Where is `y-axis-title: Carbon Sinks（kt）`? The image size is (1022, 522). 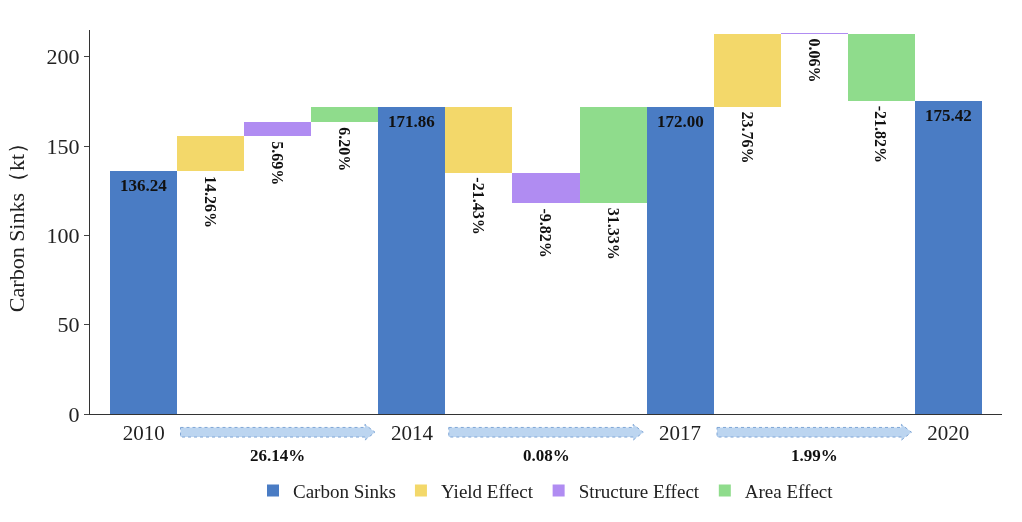
y-axis-title: Carbon Sinks（kt） is located at coordinates (17, 222).